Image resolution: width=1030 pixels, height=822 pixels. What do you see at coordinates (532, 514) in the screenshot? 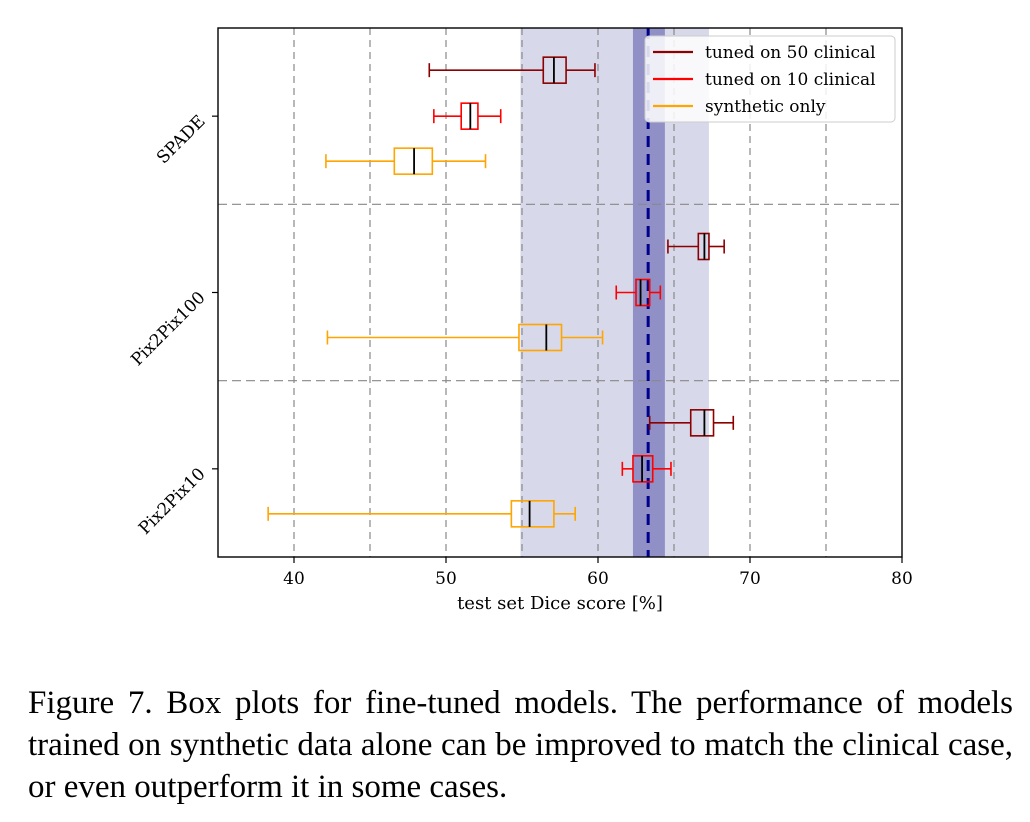
I see `box-Pix2Pix10-synthetic-only` at bounding box center [532, 514].